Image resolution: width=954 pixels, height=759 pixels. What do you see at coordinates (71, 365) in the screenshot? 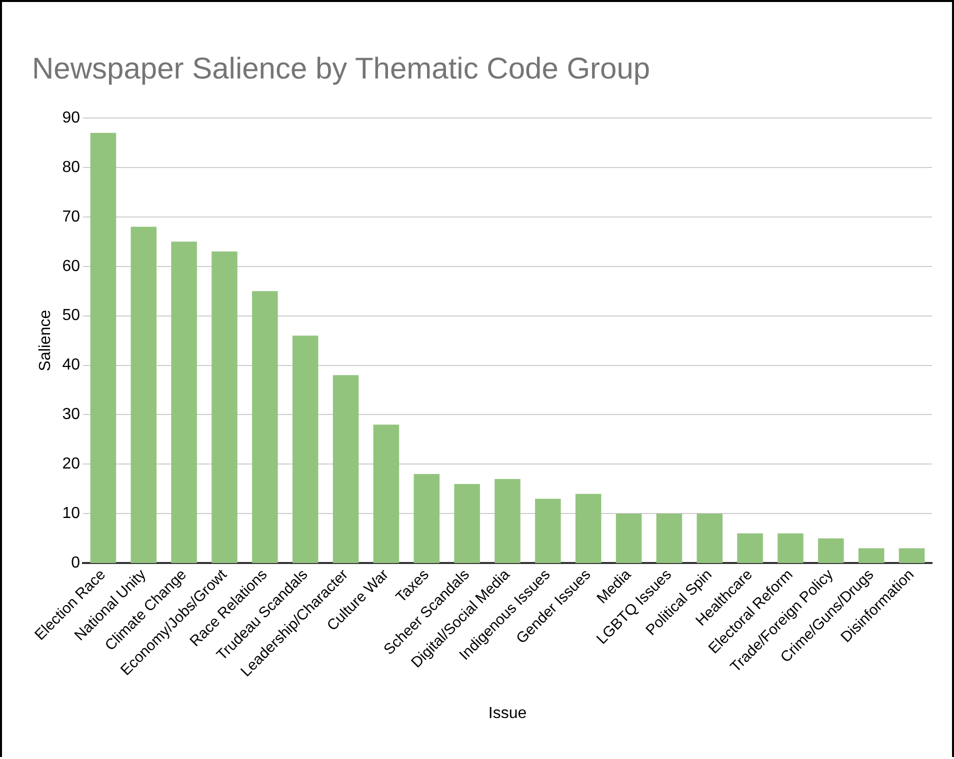
I see `y-tick-label: 40` at bounding box center [71, 365].